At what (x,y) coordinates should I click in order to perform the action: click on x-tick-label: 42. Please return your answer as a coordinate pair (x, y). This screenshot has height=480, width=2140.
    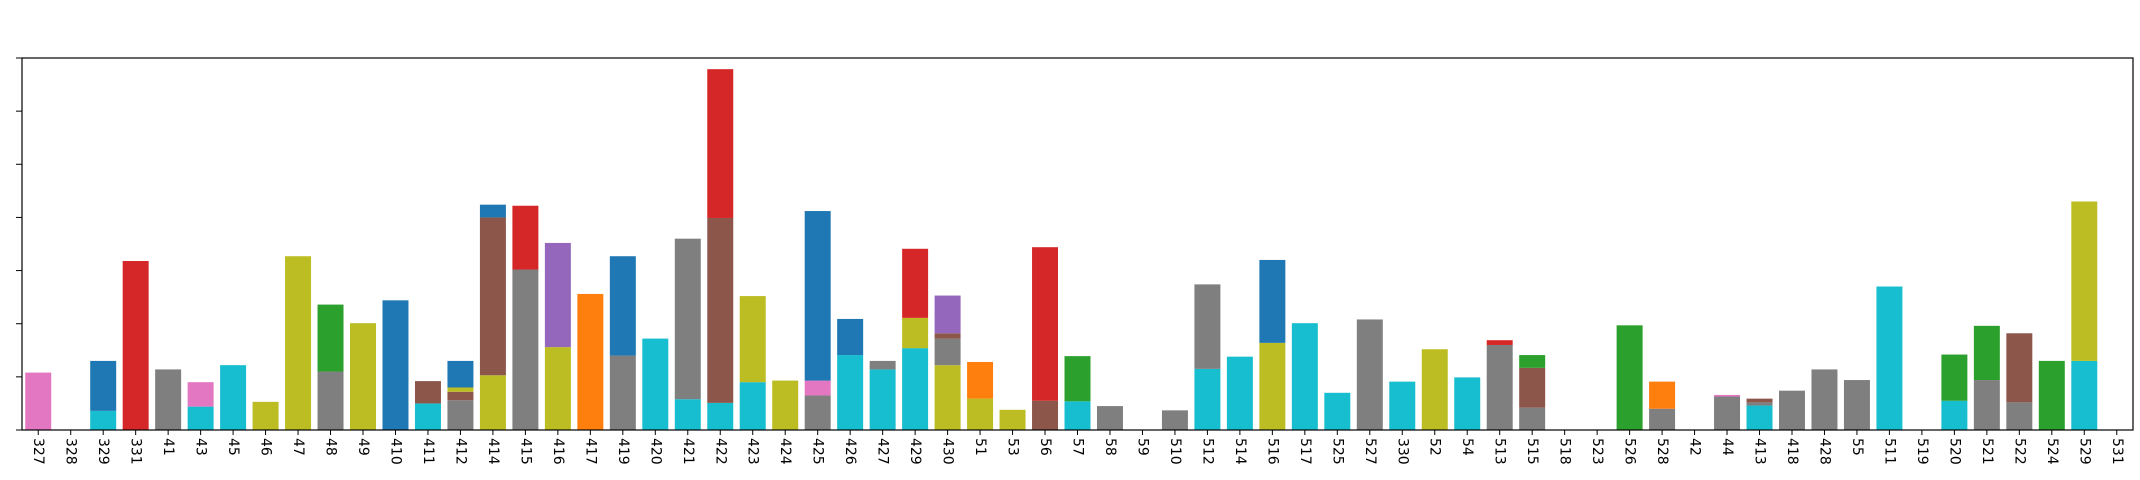
    Looking at the image, I should click on (1695, 447).